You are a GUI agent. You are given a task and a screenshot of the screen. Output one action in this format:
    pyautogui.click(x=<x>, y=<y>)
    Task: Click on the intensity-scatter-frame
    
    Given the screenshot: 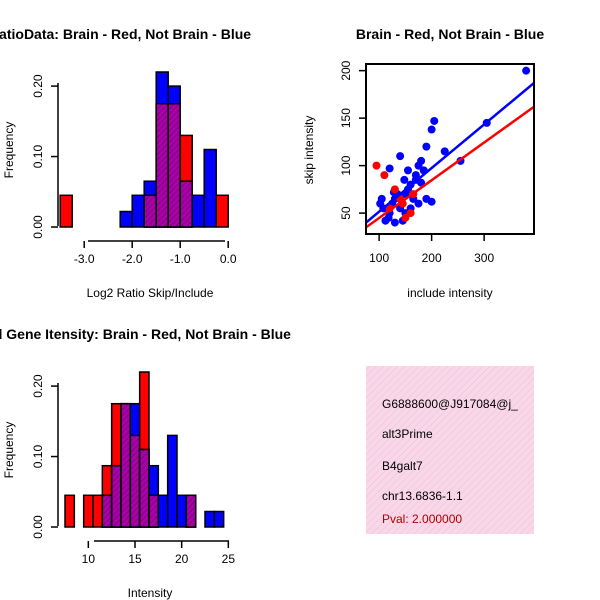 What is the action you would take?
    pyautogui.click(x=450, y=149)
    